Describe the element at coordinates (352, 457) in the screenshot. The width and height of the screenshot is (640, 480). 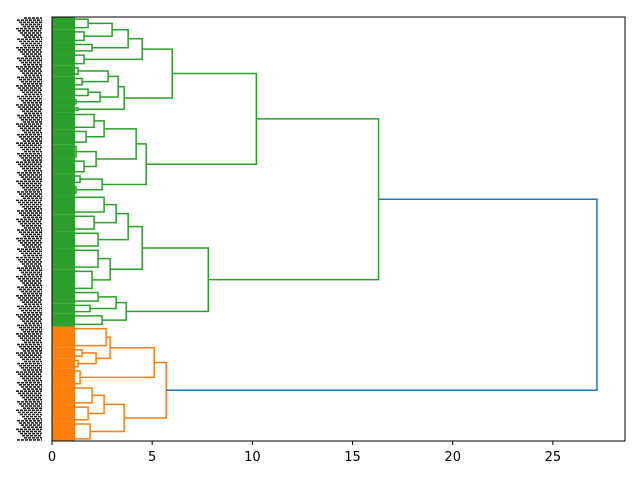
I see `x-tick-label: 15` at that location.